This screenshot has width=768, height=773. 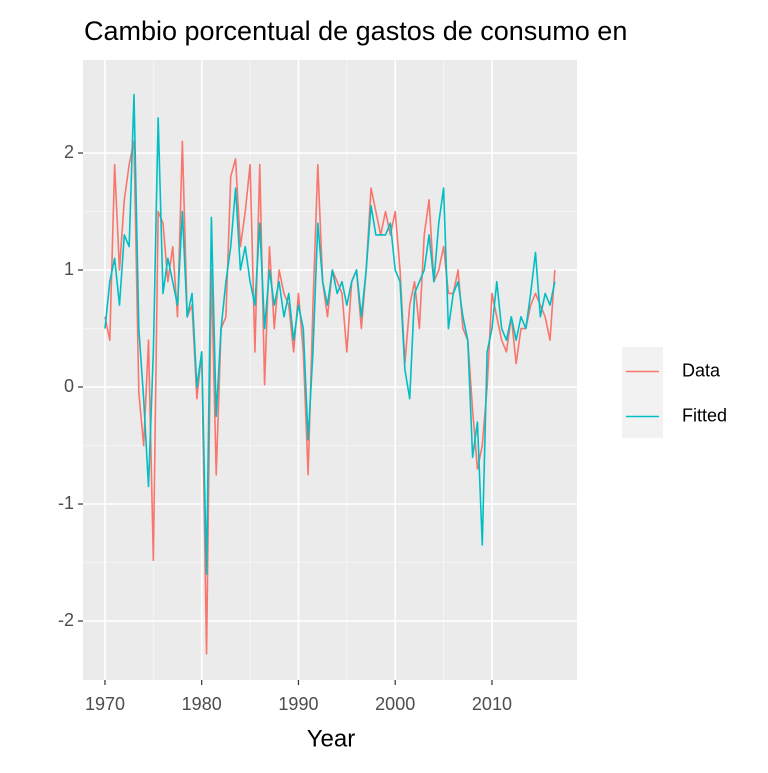 I want to click on x-tick-label: 1970, so click(x=105, y=704).